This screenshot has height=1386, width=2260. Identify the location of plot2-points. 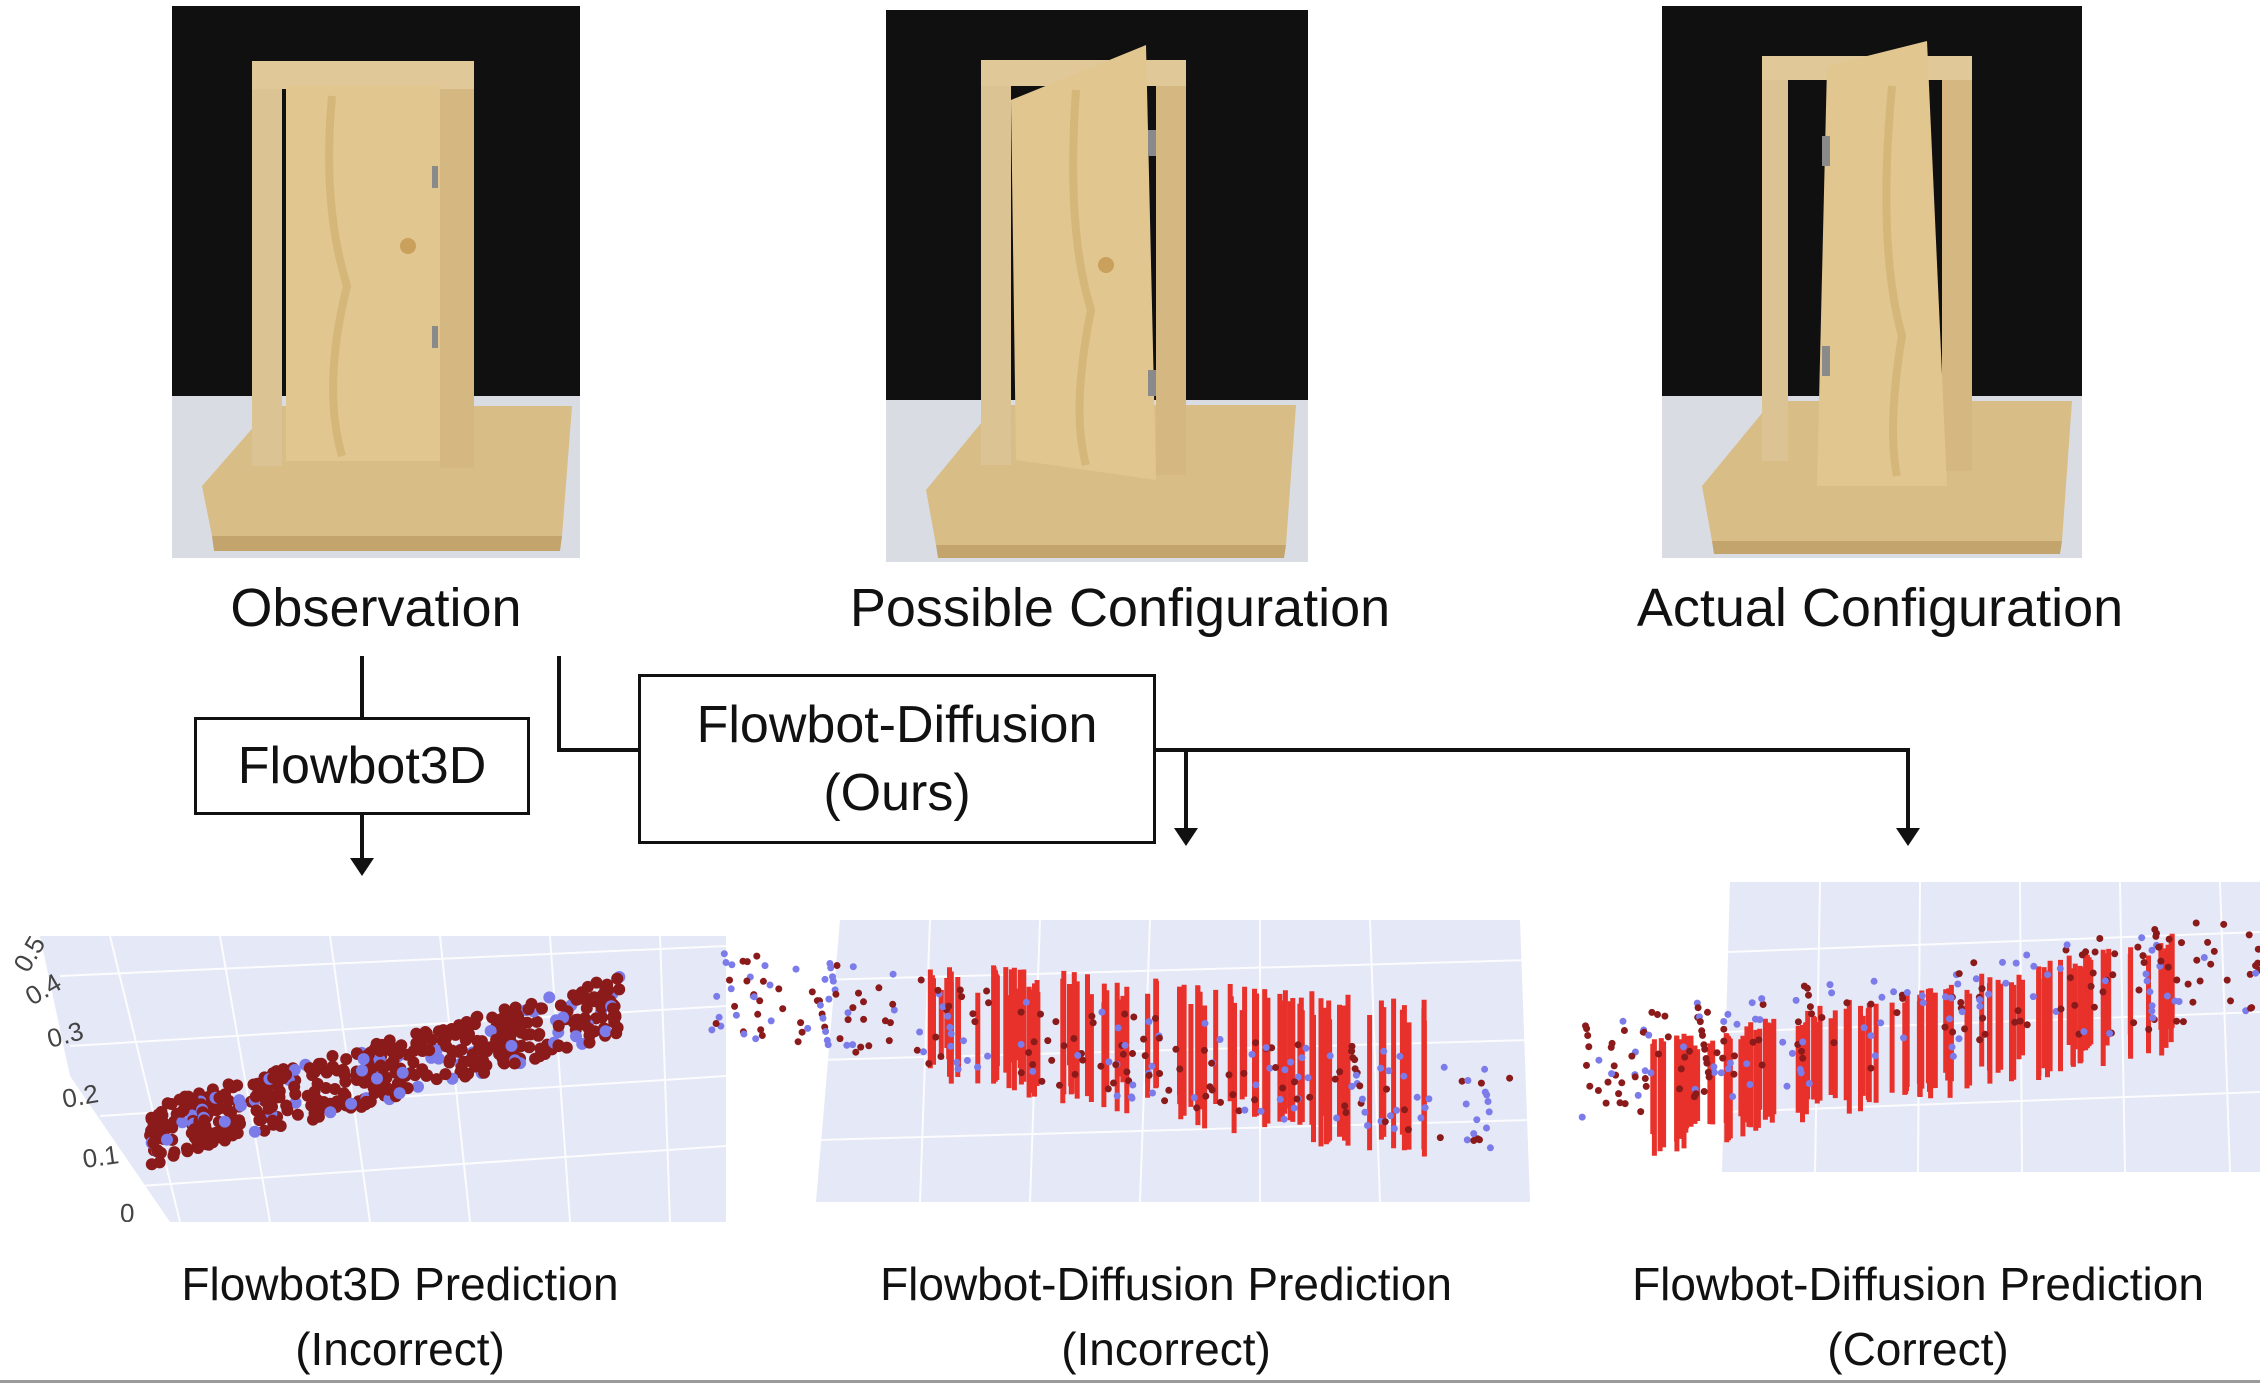
(1111, 1053).